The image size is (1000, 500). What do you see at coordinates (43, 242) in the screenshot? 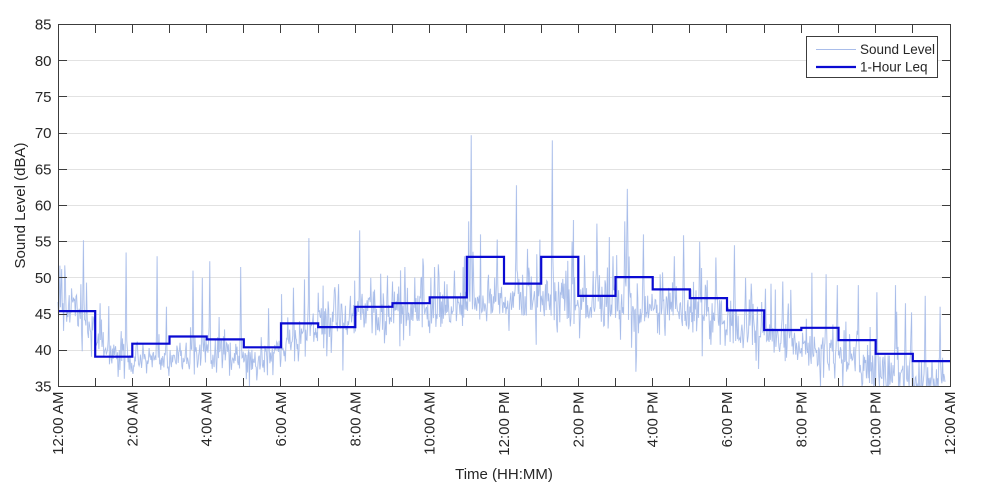
I see `svg-text: 55` at bounding box center [43, 242].